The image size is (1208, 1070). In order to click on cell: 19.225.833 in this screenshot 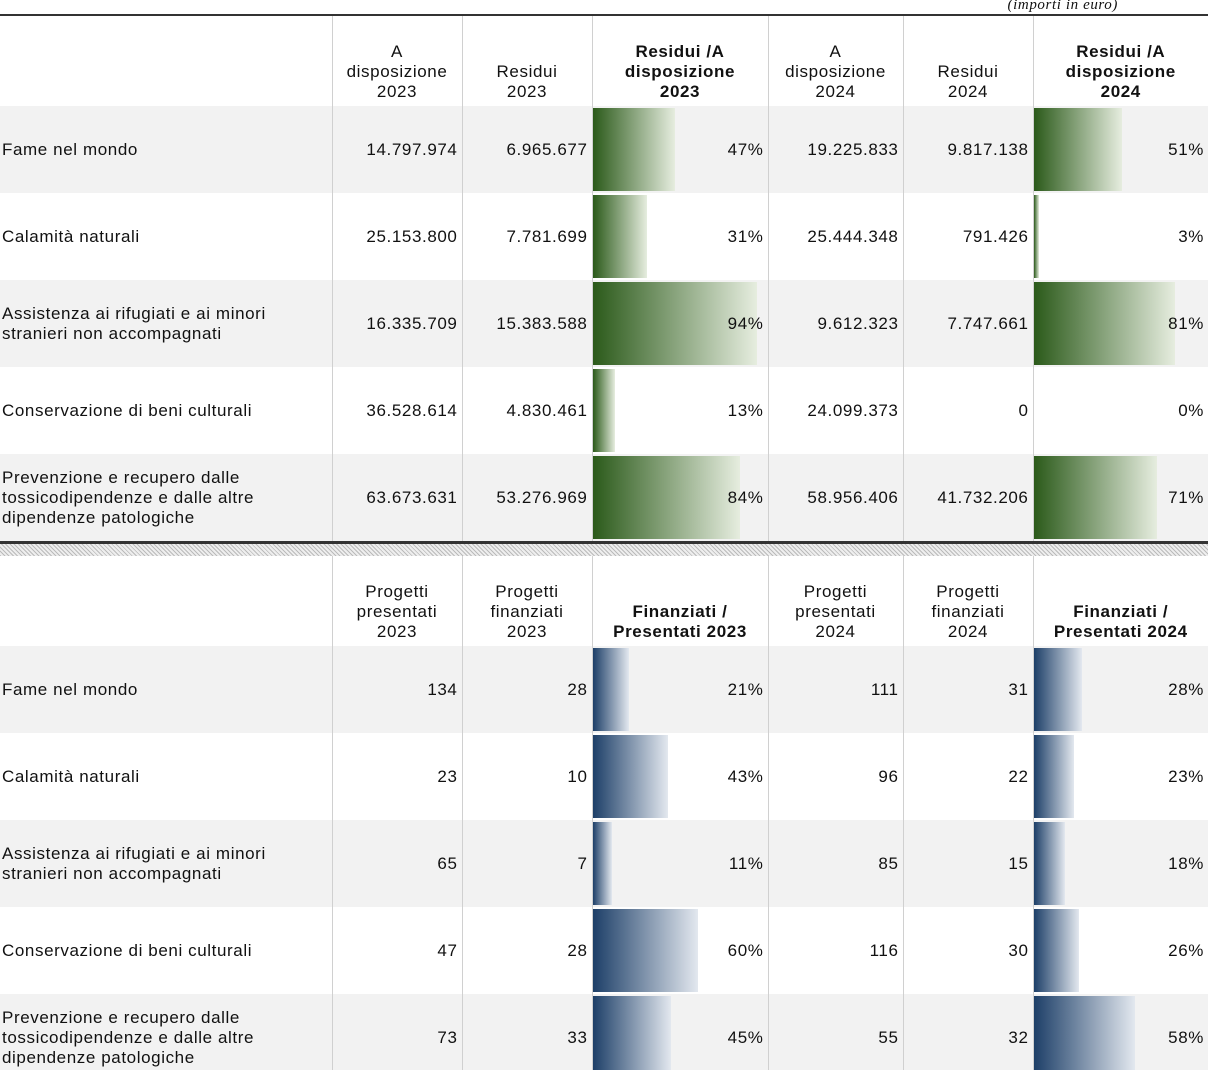, I will do `click(836, 149)`.